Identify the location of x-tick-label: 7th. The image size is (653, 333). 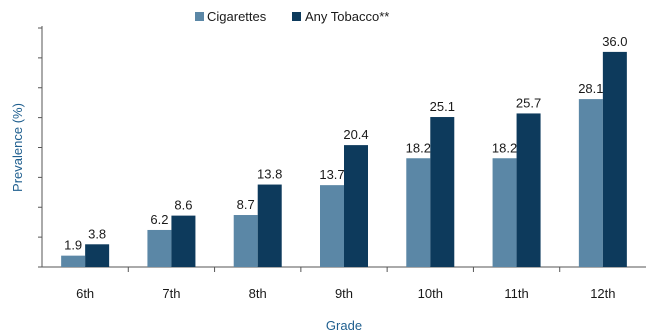
(171, 293).